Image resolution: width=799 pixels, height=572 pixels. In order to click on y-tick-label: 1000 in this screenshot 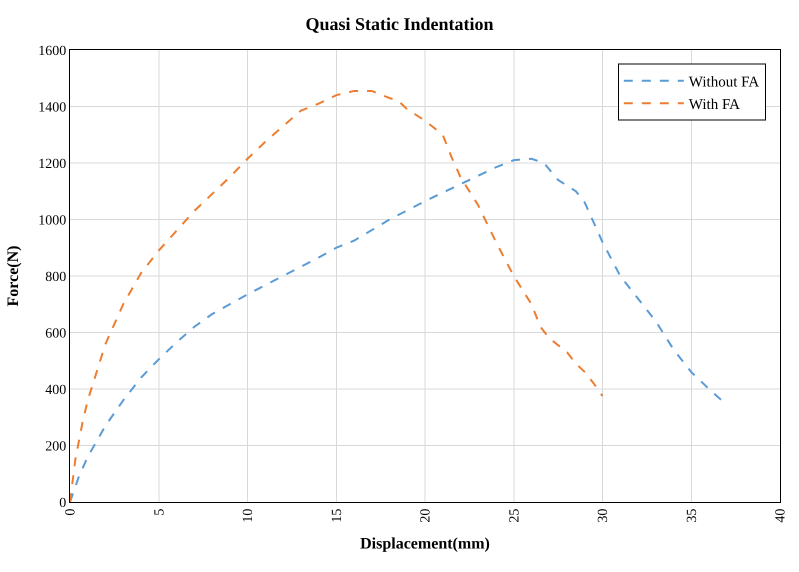, I will do `click(52, 220)`.